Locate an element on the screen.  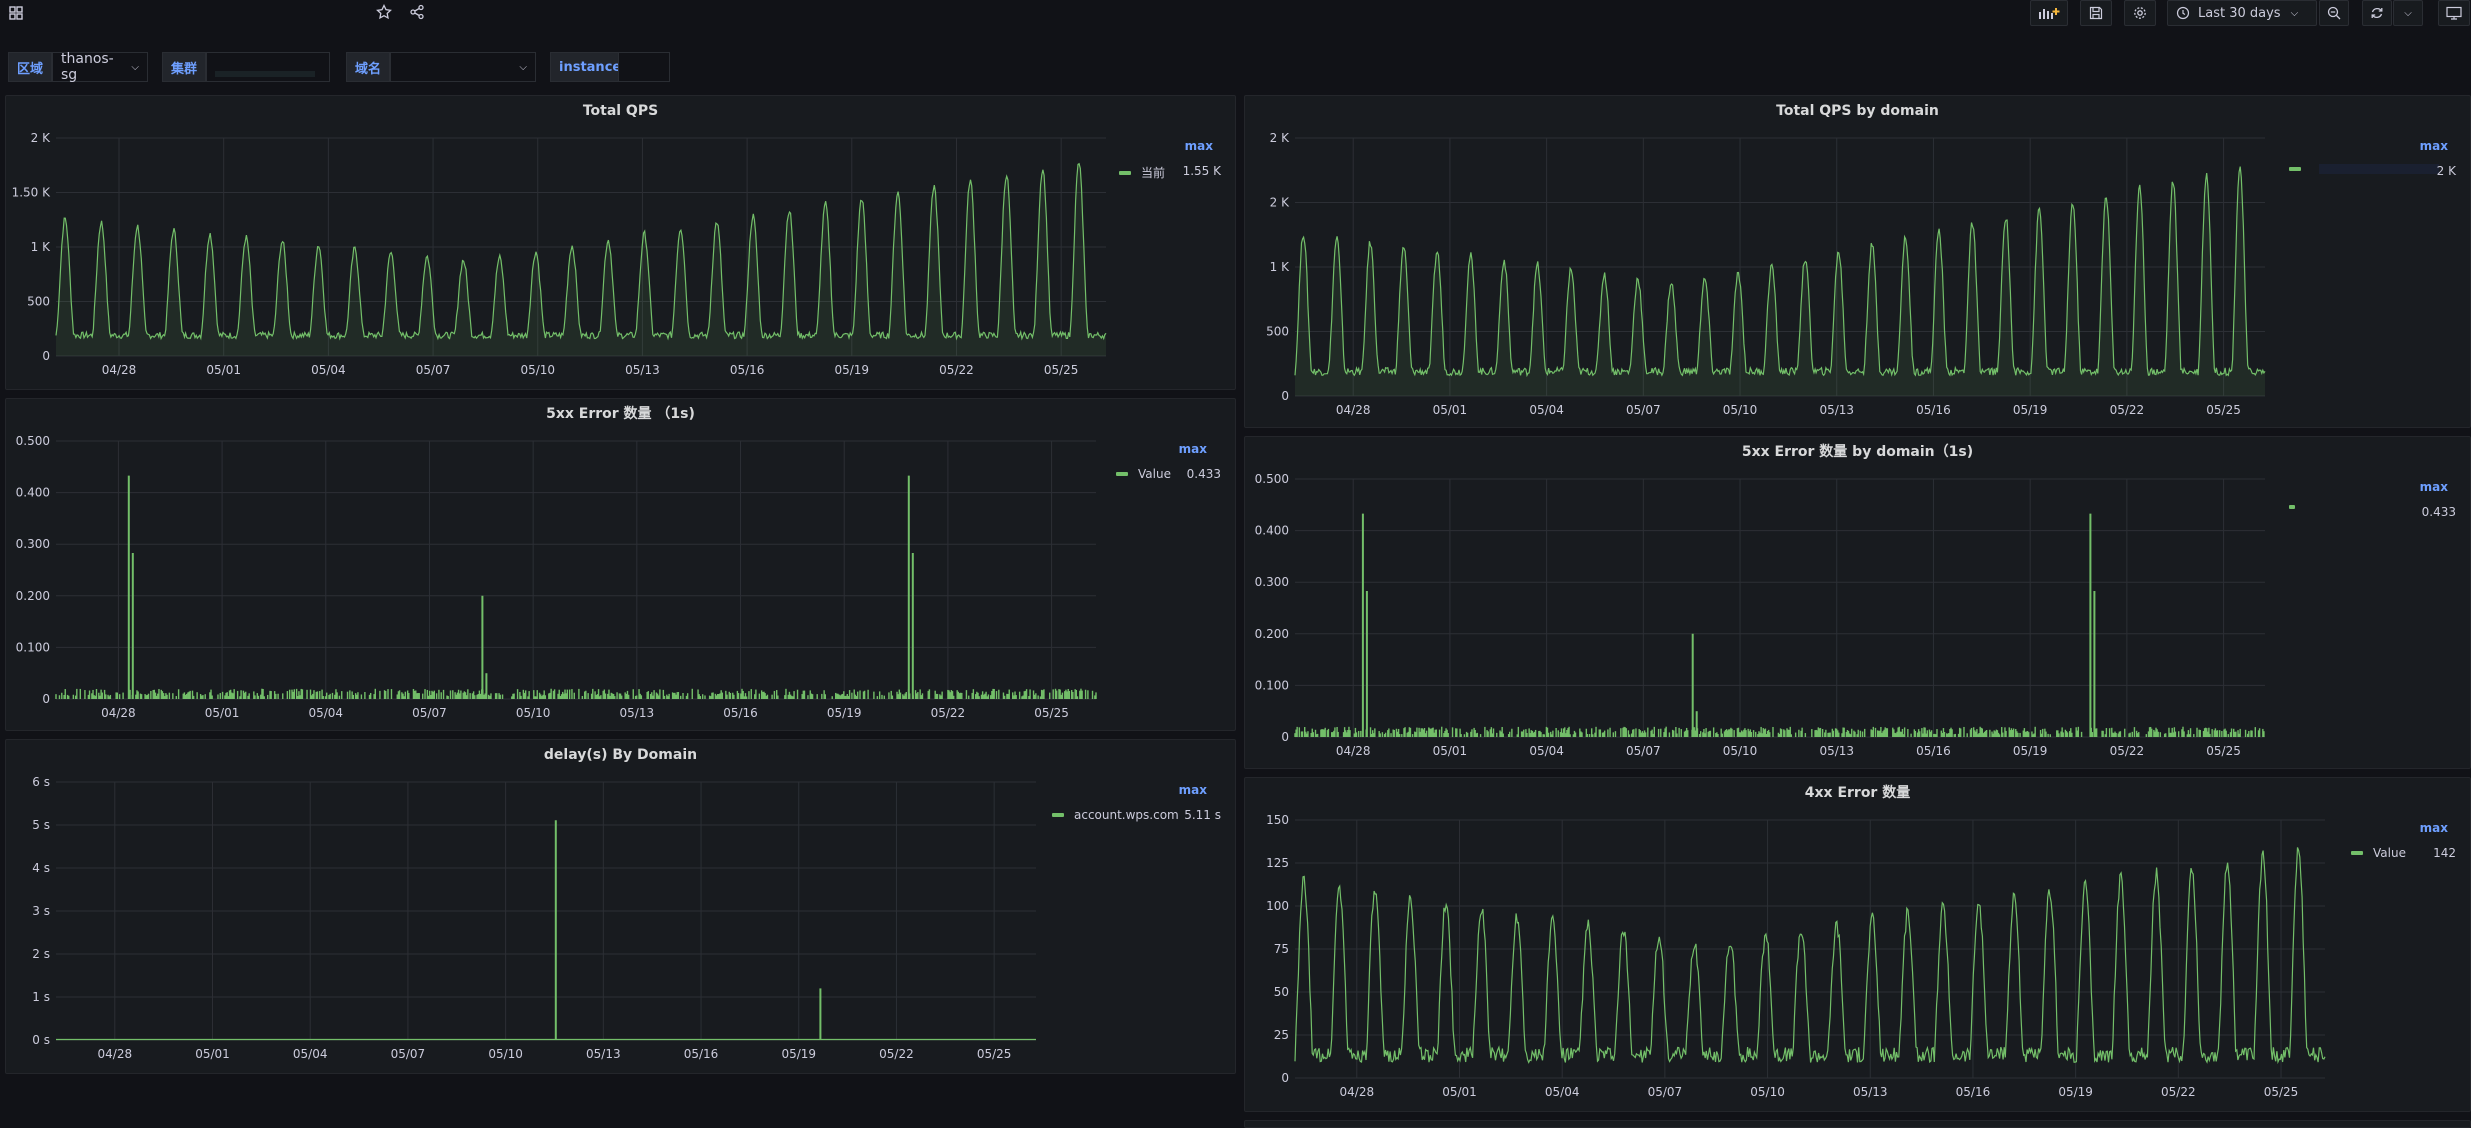
variable-select-region: thanos-sg ⌵ is located at coordinates (100, 67).